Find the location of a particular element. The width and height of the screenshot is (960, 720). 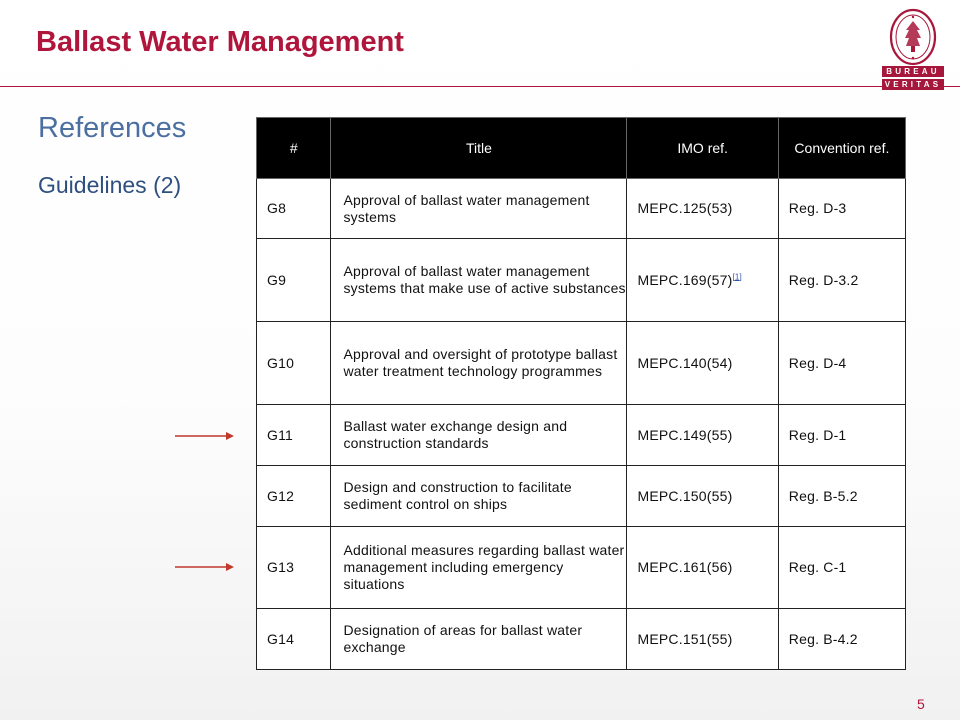

convention-reference: Reg. B-4.2 is located at coordinates (842, 639).